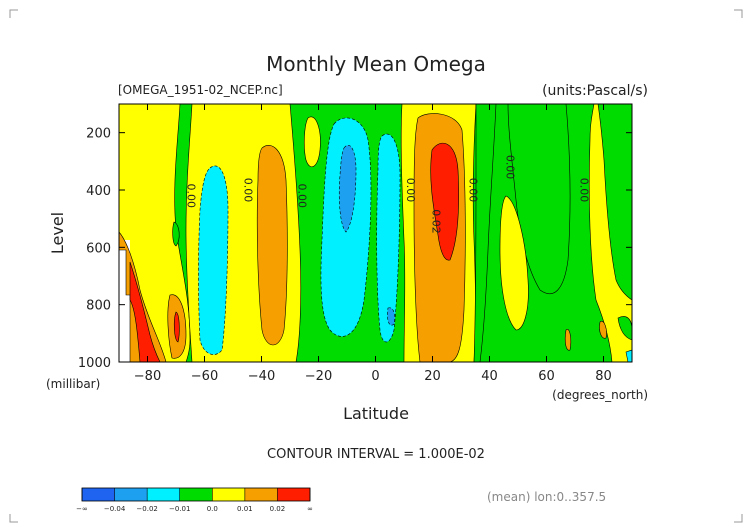 Image resolution: width=752 pixels, height=532 pixels. Describe the element at coordinates (261, 376) in the screenshot. I see `x-tick-label: −40` at that location.